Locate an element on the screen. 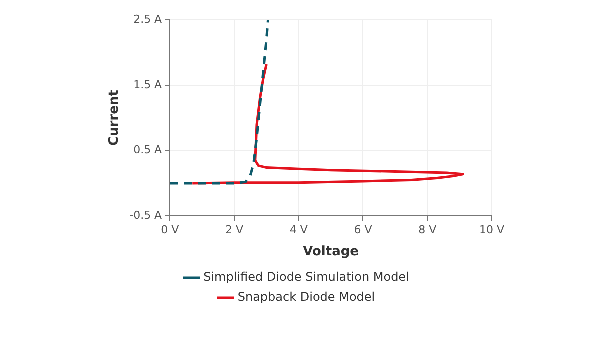  y-tick-label: 2.5 A is located at coordinates (148, 19).